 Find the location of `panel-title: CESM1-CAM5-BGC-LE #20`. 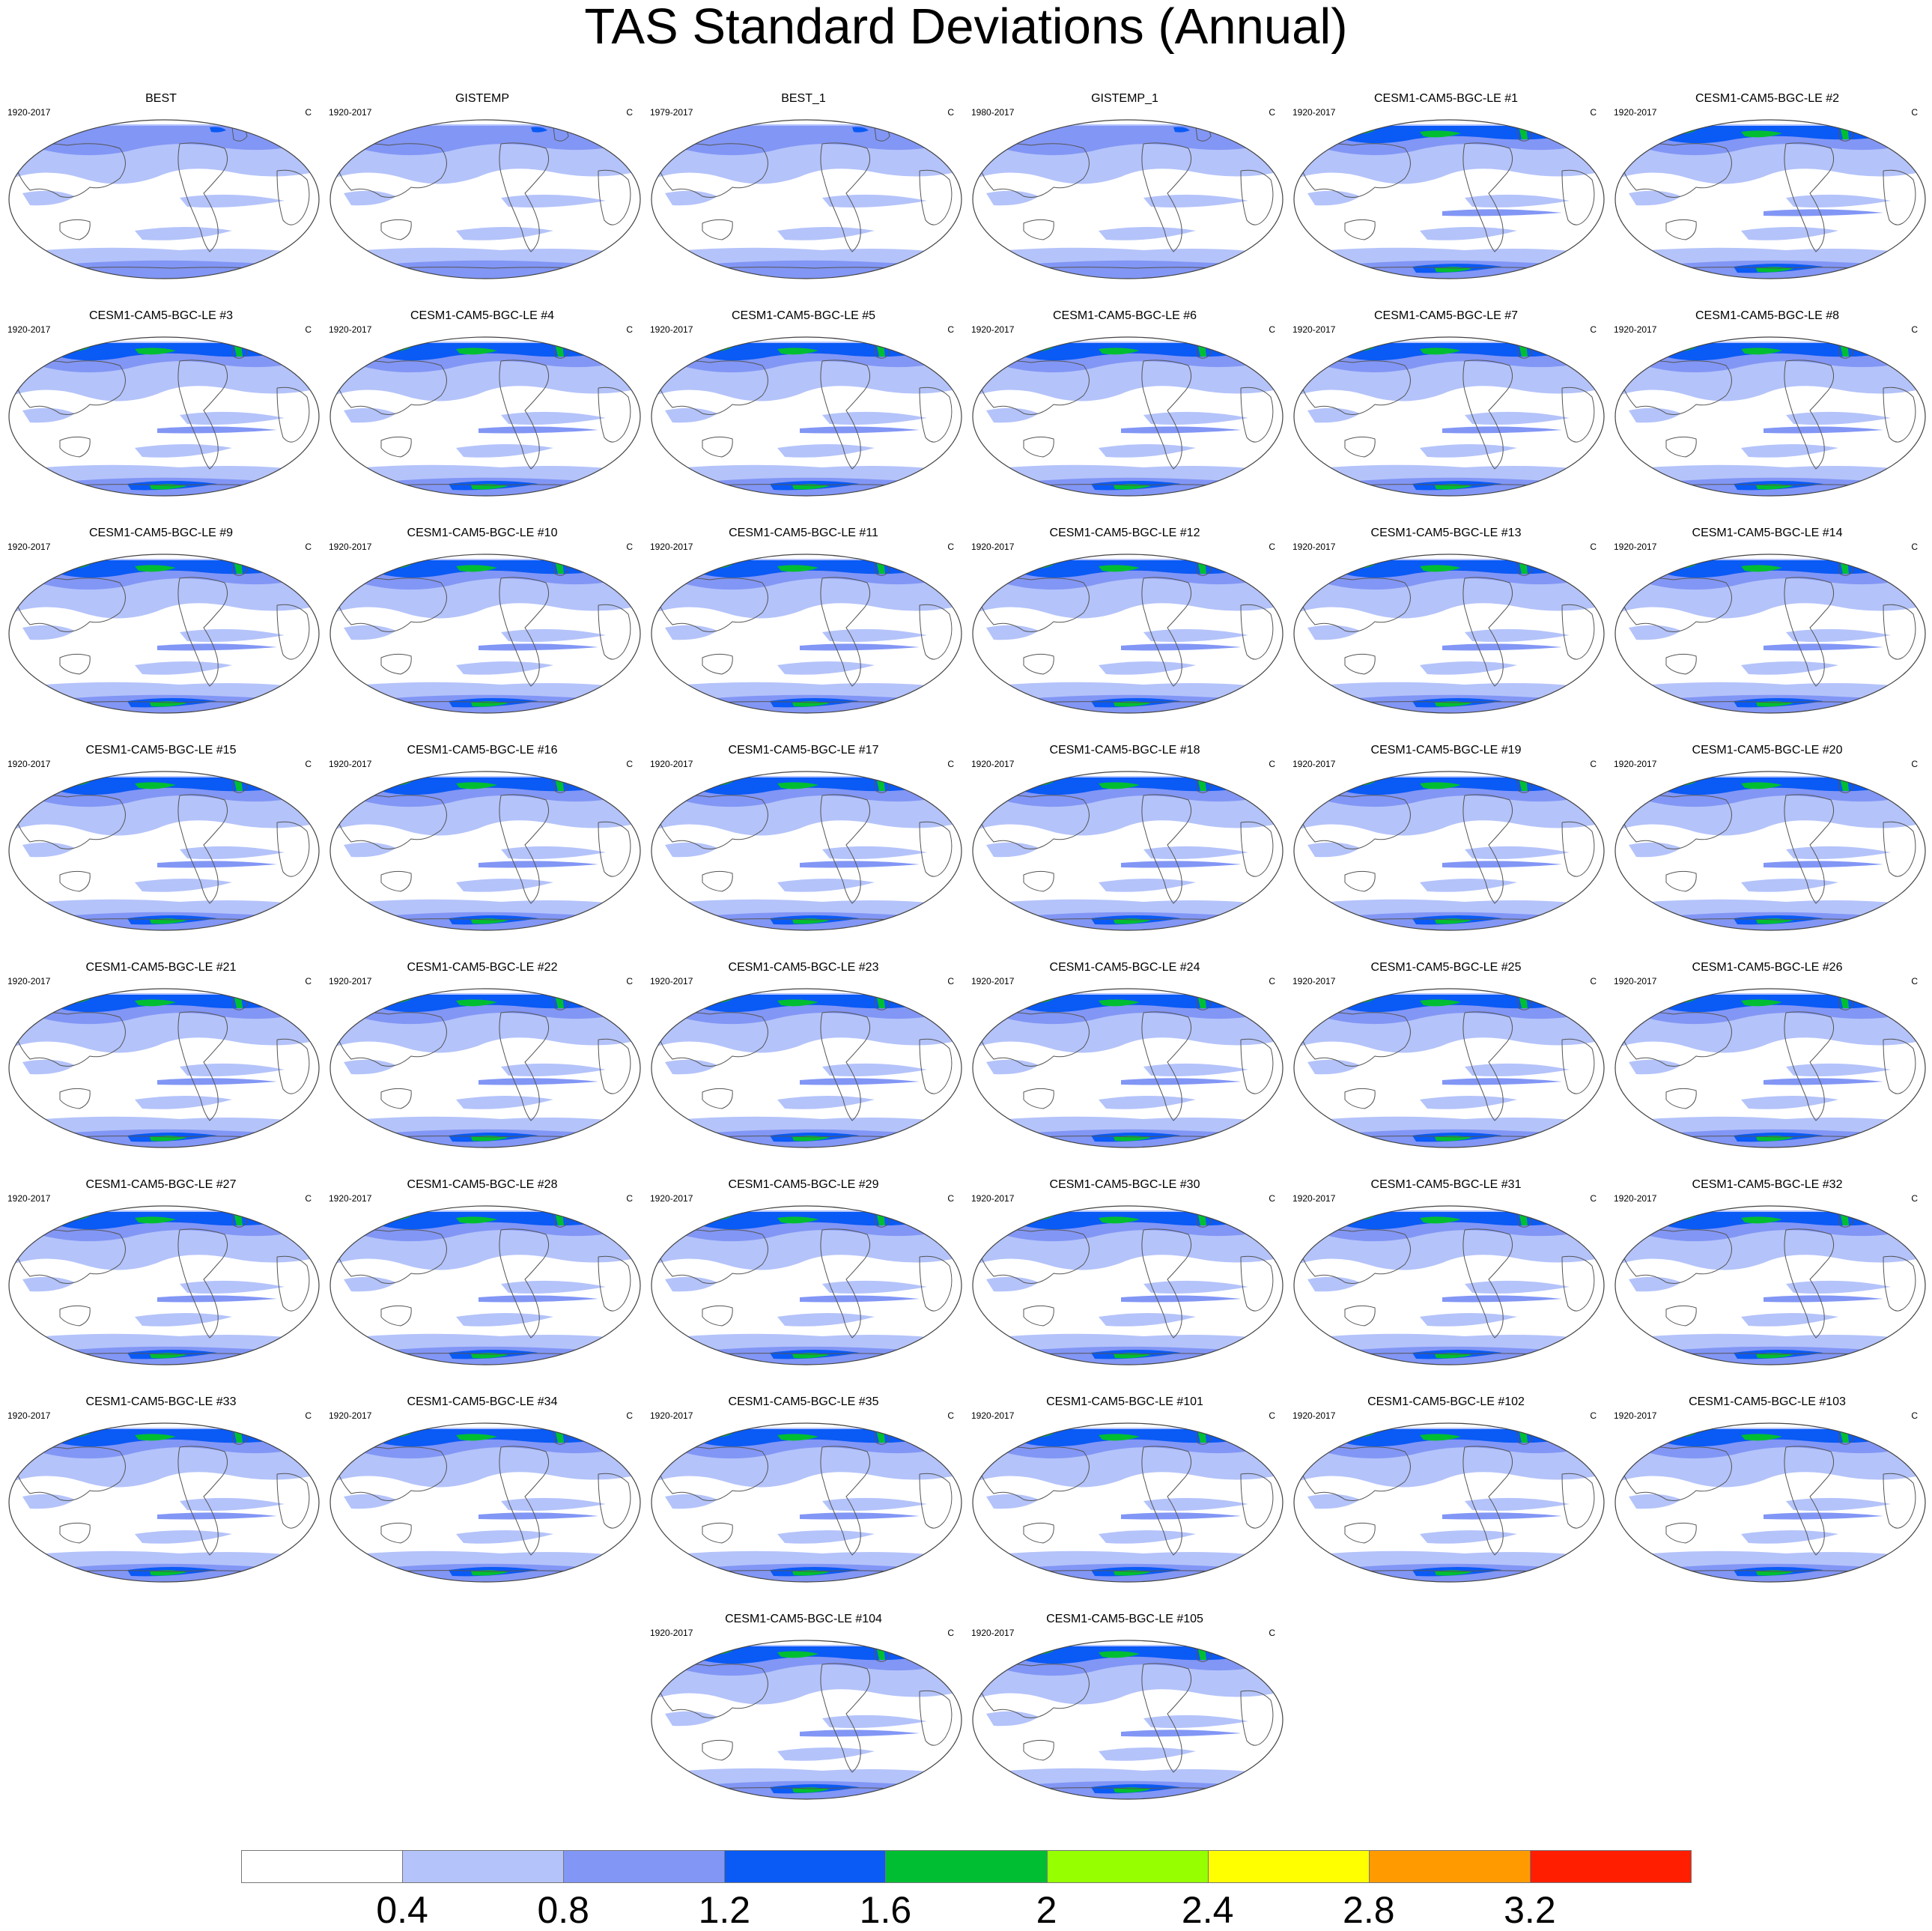

panel-title: CESM1-CAM5-BGC-LE #20 is located at coordinates (1767, 750).